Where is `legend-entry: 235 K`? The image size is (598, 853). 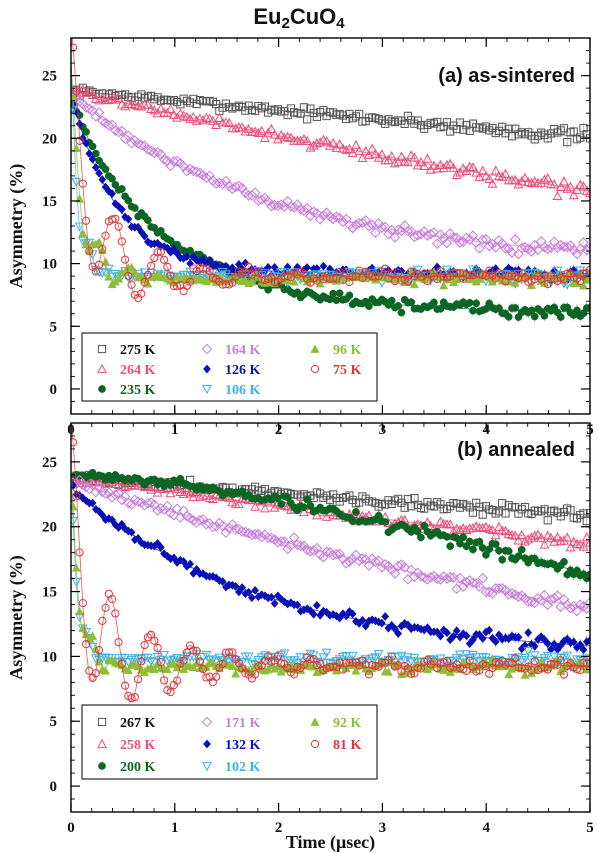 legend-entry: 235 K is located at coordinates (127, 390).